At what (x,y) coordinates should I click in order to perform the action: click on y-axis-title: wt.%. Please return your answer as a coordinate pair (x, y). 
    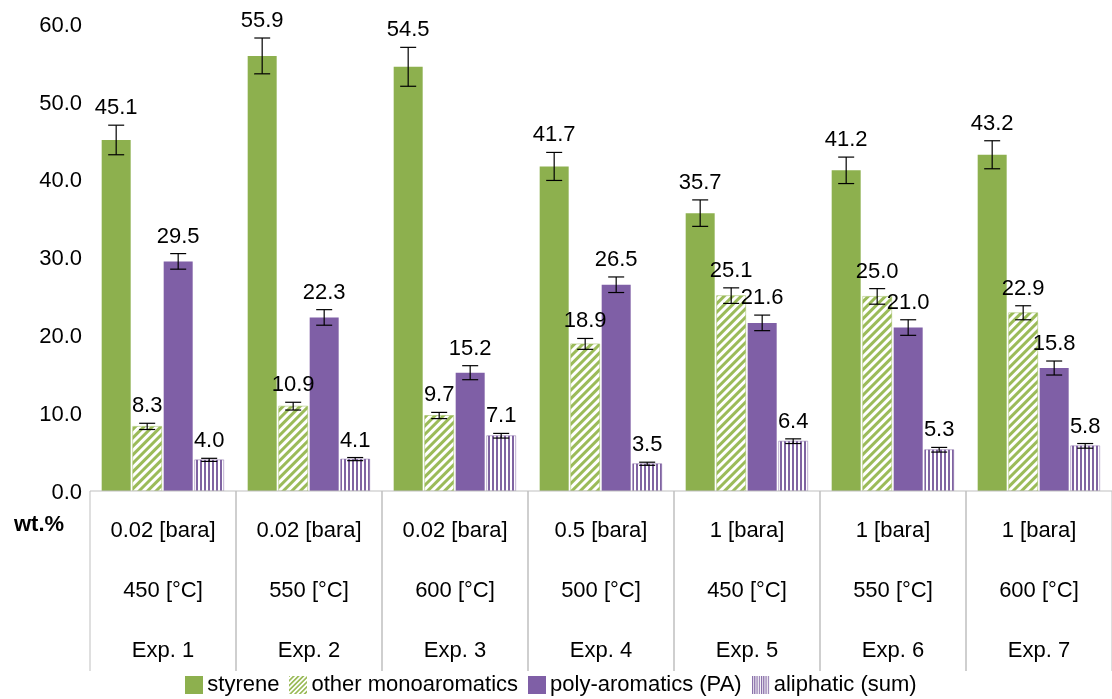
    Looking at the image, I should click on (39, 524).